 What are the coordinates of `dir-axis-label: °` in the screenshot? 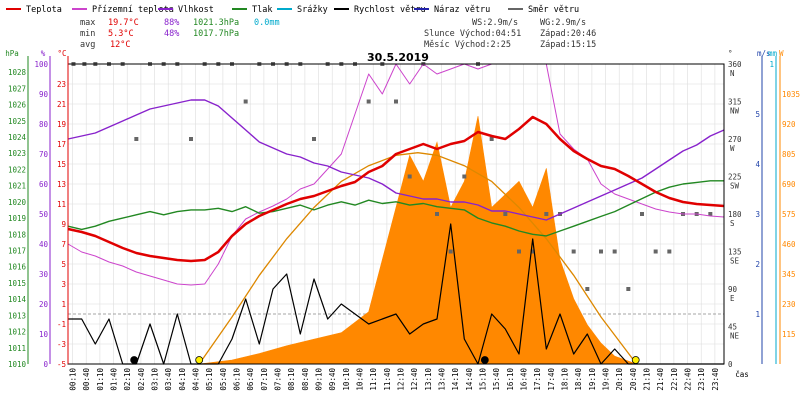 It's located at (730, 53).